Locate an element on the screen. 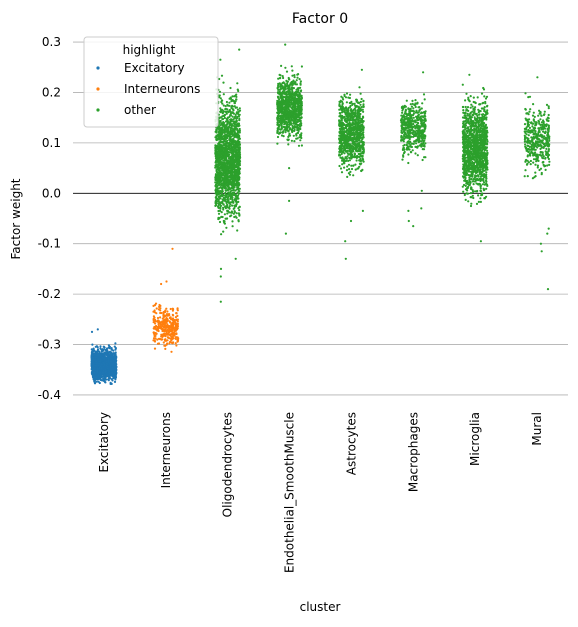 Image resolution: width=578 pixels, height=627 pixels. series-interneurons is located at coordinates (166, 300).